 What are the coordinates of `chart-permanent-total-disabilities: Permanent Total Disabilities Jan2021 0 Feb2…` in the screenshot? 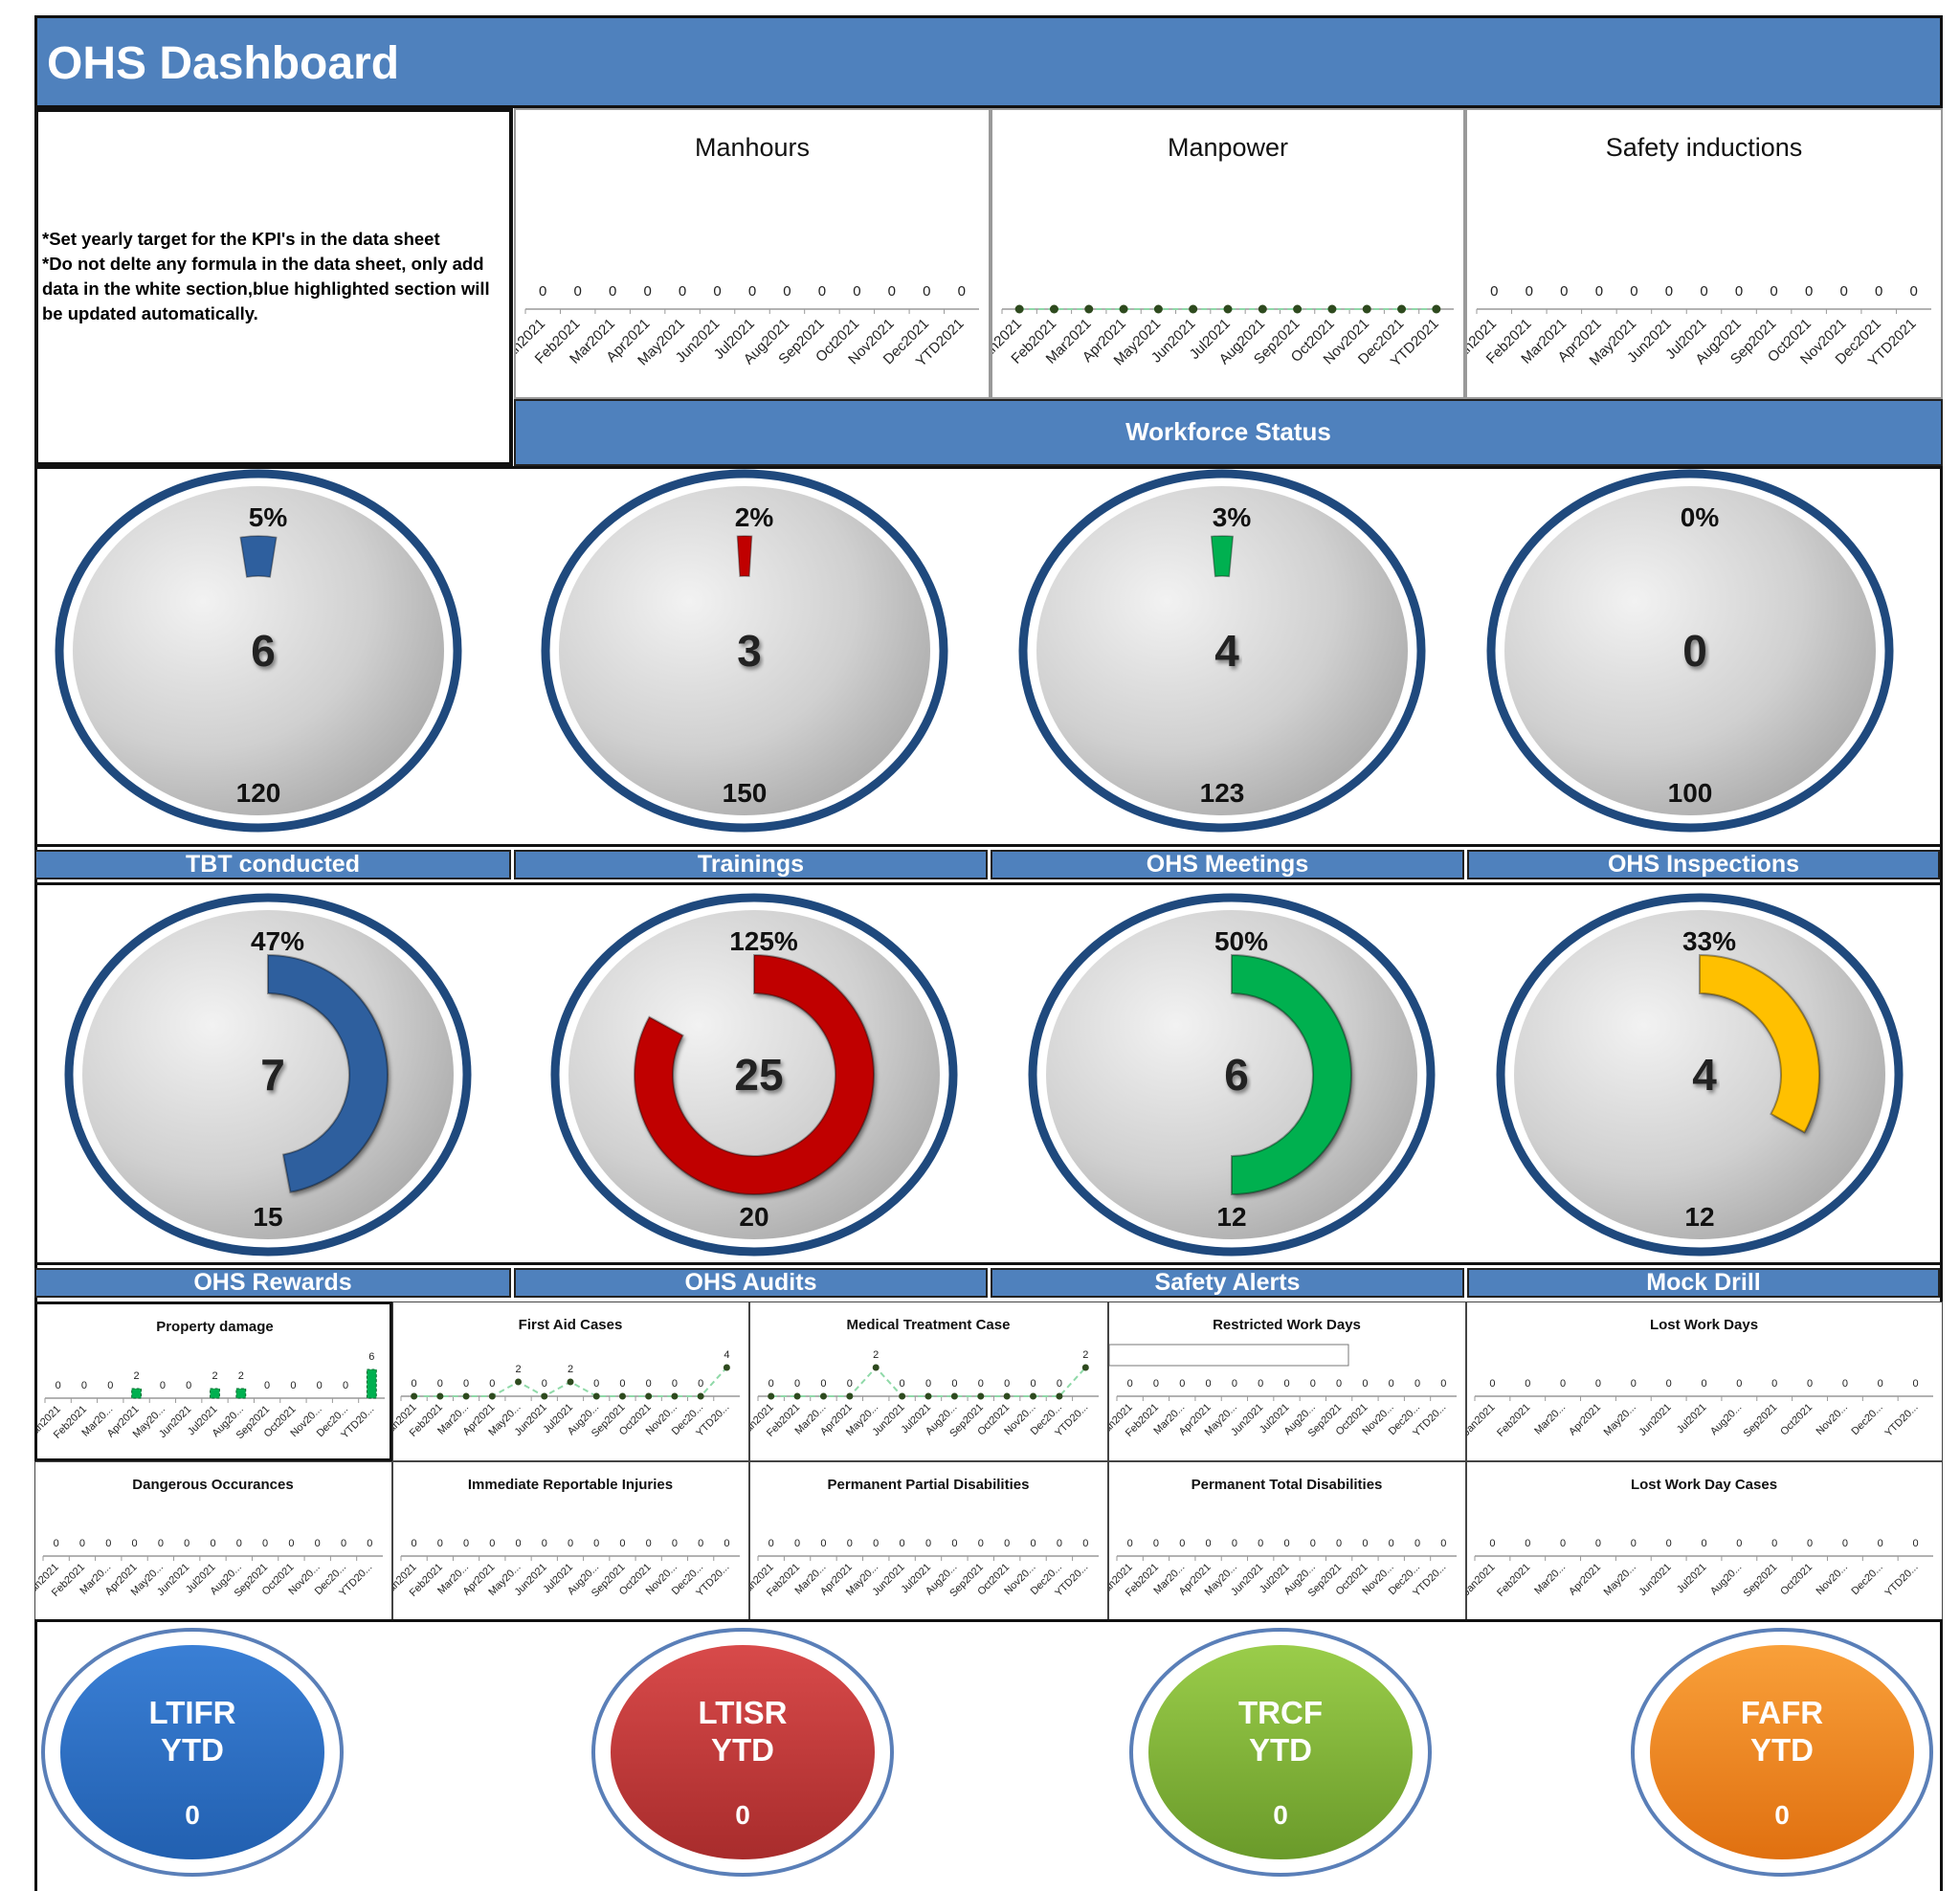 It's located at (1282, 1541).